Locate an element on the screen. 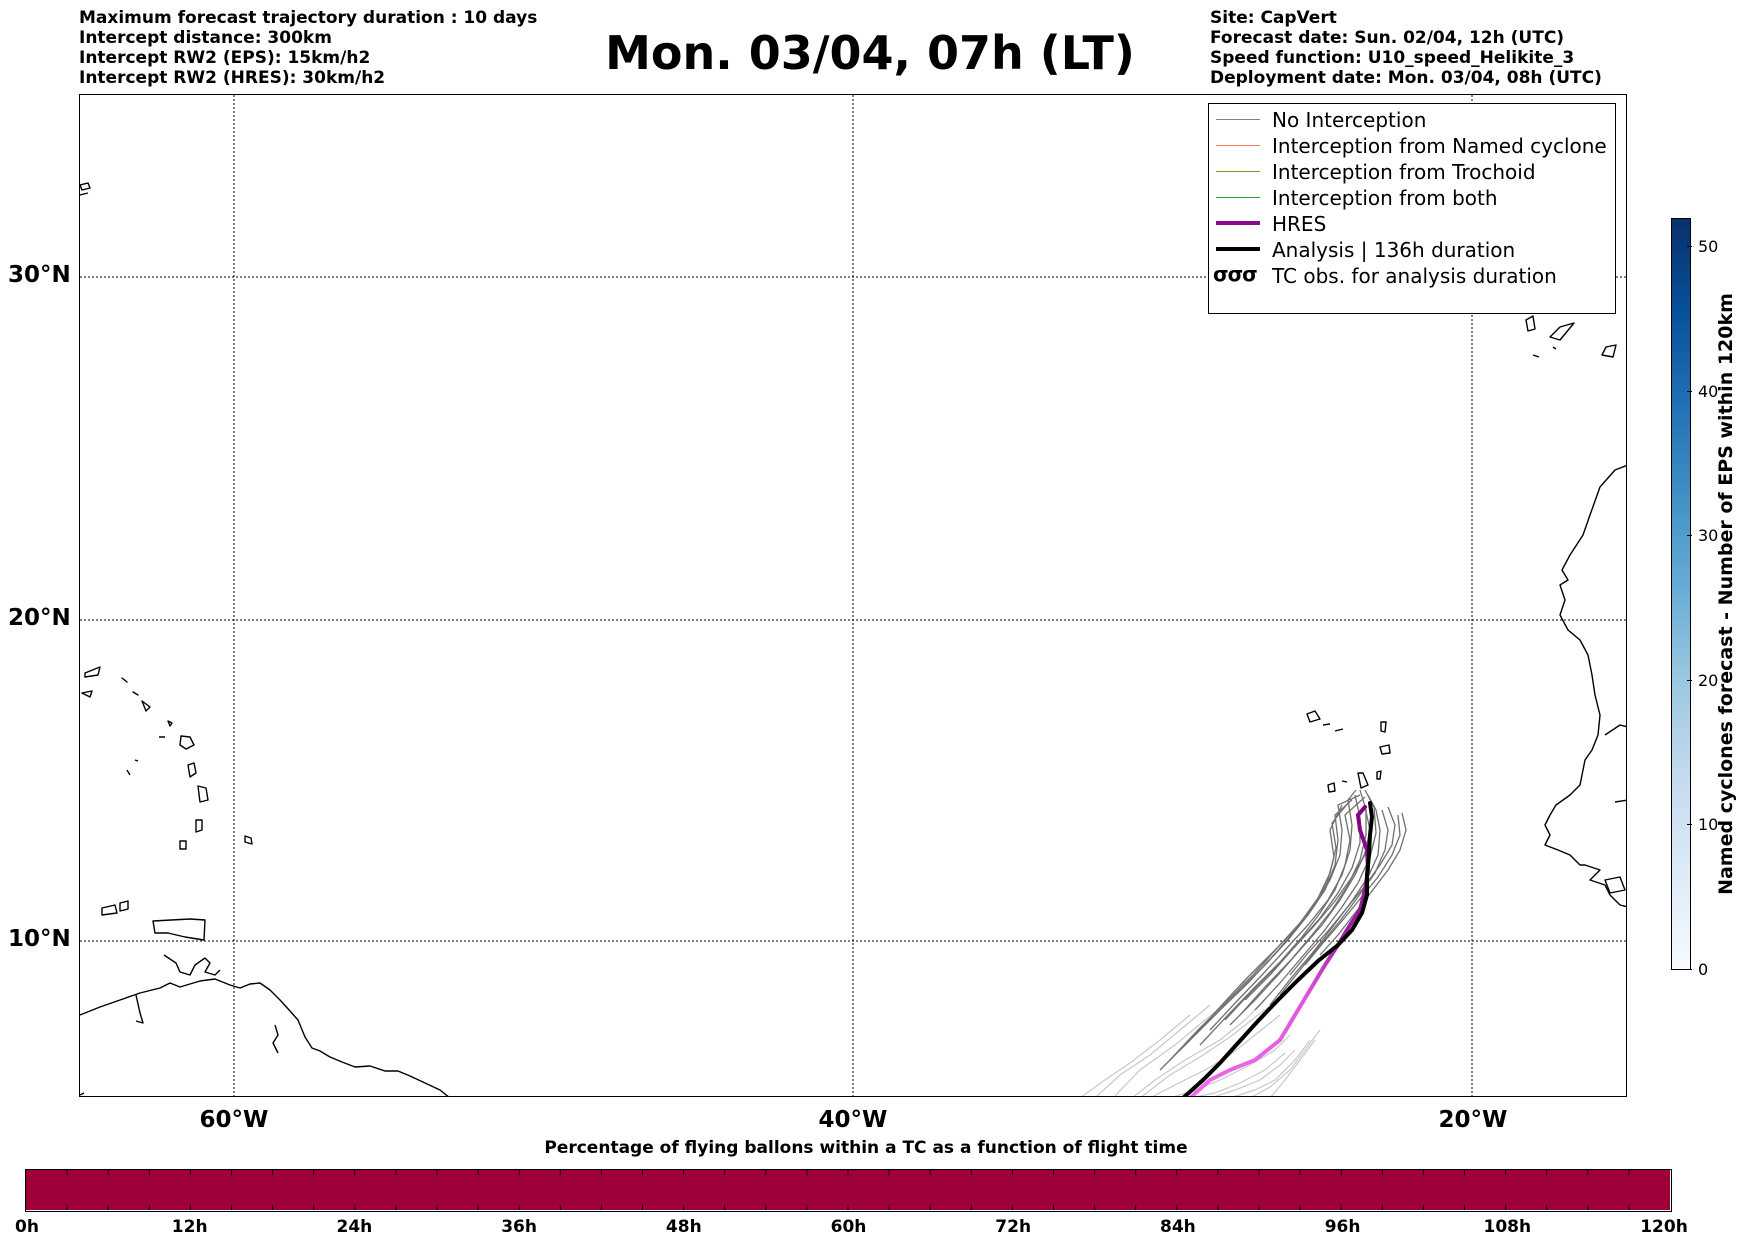  colorbar-bottom-tick-label: 0h is located at coordinates (27, 1227).